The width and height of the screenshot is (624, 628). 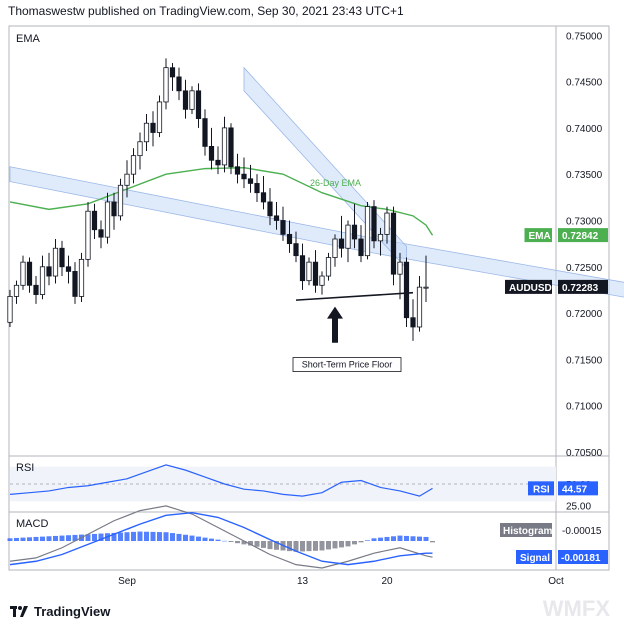 What do you see at coordinates (341, 581) in the screenshot?
I see `time-axis: Sep1320Oct11` at bounding box center [341, 581].